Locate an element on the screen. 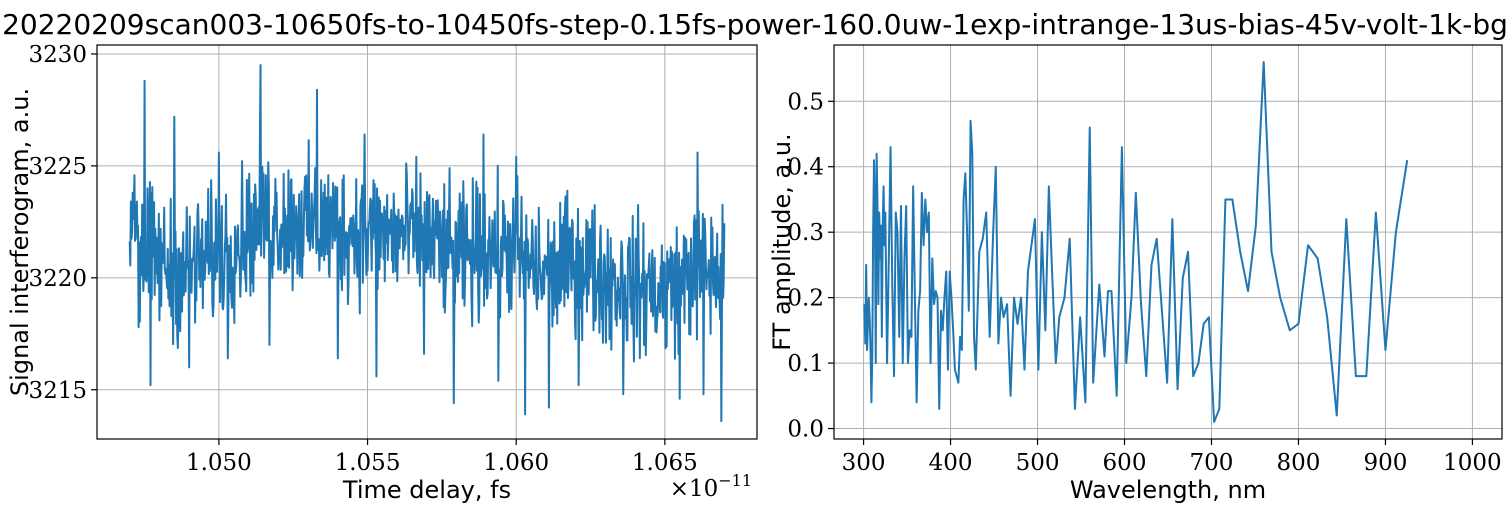 This screenshot has height=511, width=1511. y-tick-label: 0.3 is located at coordinates (805, 233).